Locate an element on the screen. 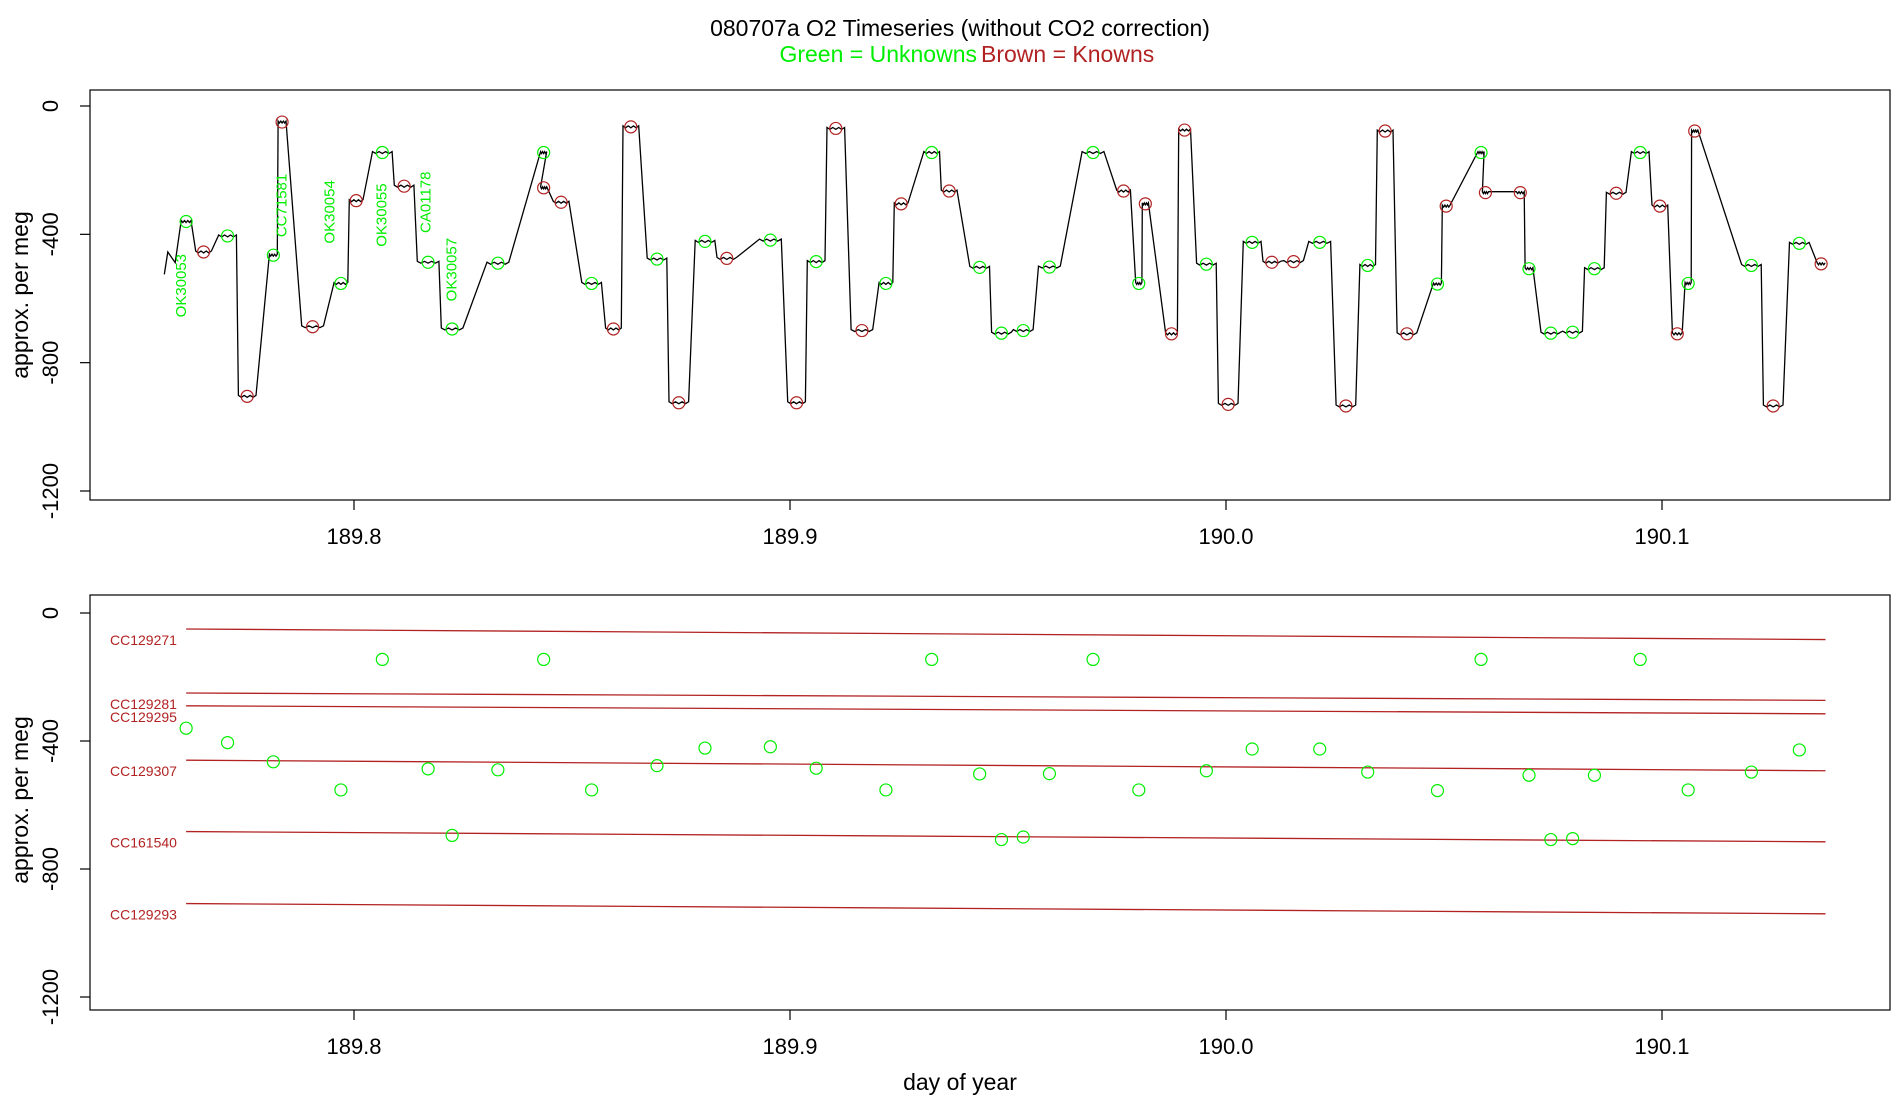 The width and height of the screenshot is (1900, 1100). reference-x-axis-label: day of year is located at coordinates (960, 1082).